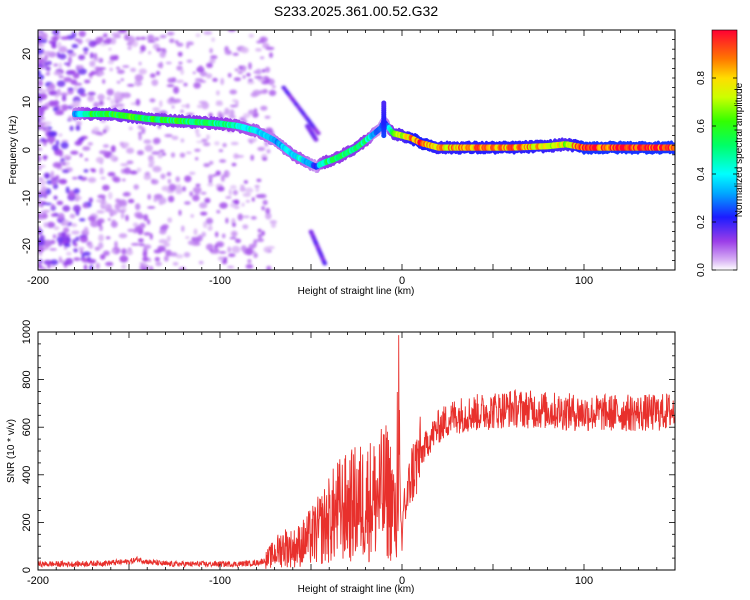  What do you see at coordinates (402, 281) in the screenshot?
I see `x-tick-label: 0` at bounding box center [402, 281].